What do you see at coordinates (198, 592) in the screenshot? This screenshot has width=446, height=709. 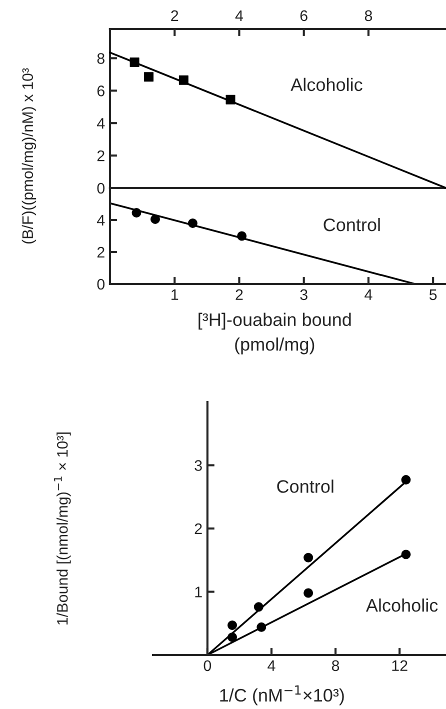 I see `y-tick-label: 1` at bounding box center [198, 592].